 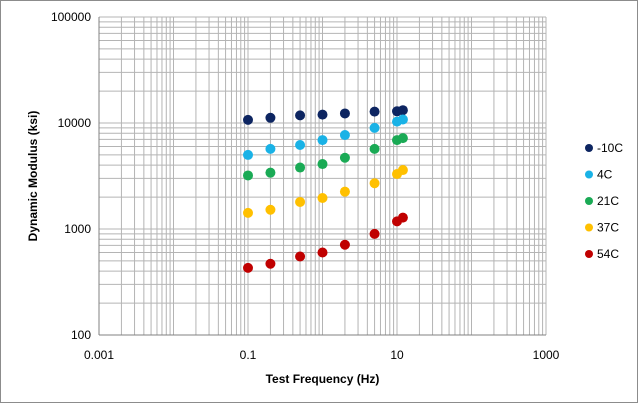 I want to click on x-tick-label: 1000, so click(x=546, y=355).